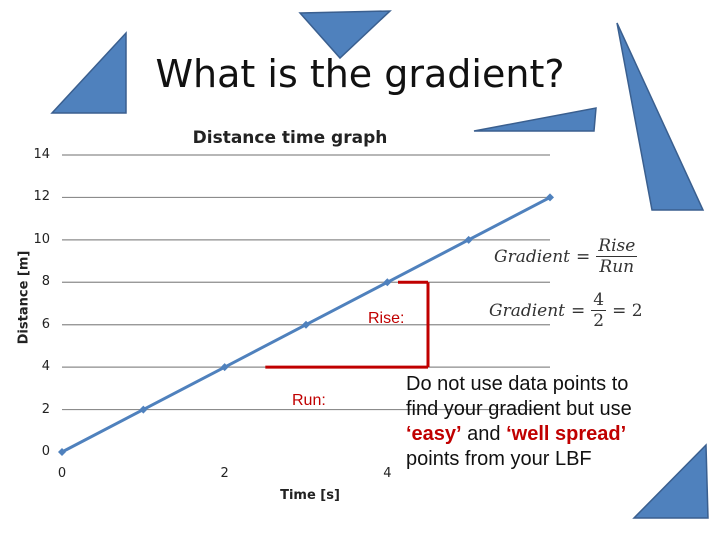  I want to click on rise-over-run: Rise Run, so click(617, 256).